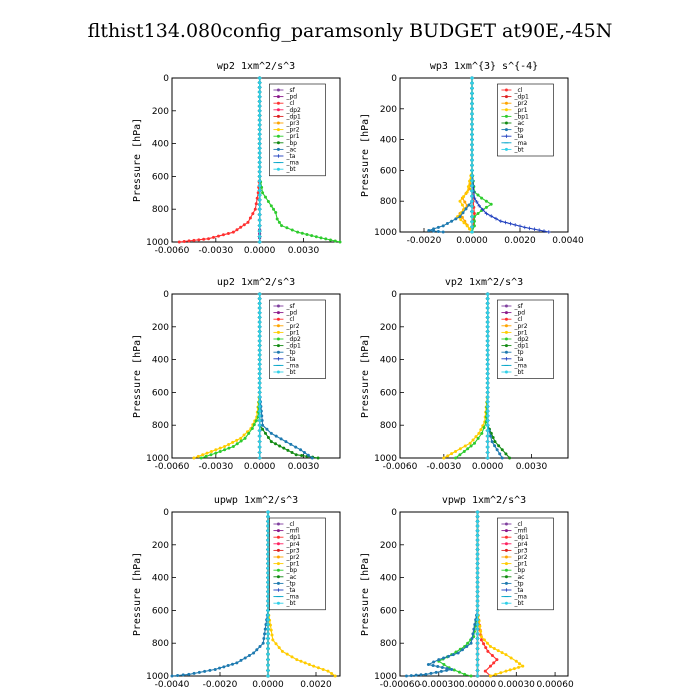 The width and height of the screenshot is (700, 700). I want to click on panel-4-legend-label_dp2: _dp2, so click(521, 339).